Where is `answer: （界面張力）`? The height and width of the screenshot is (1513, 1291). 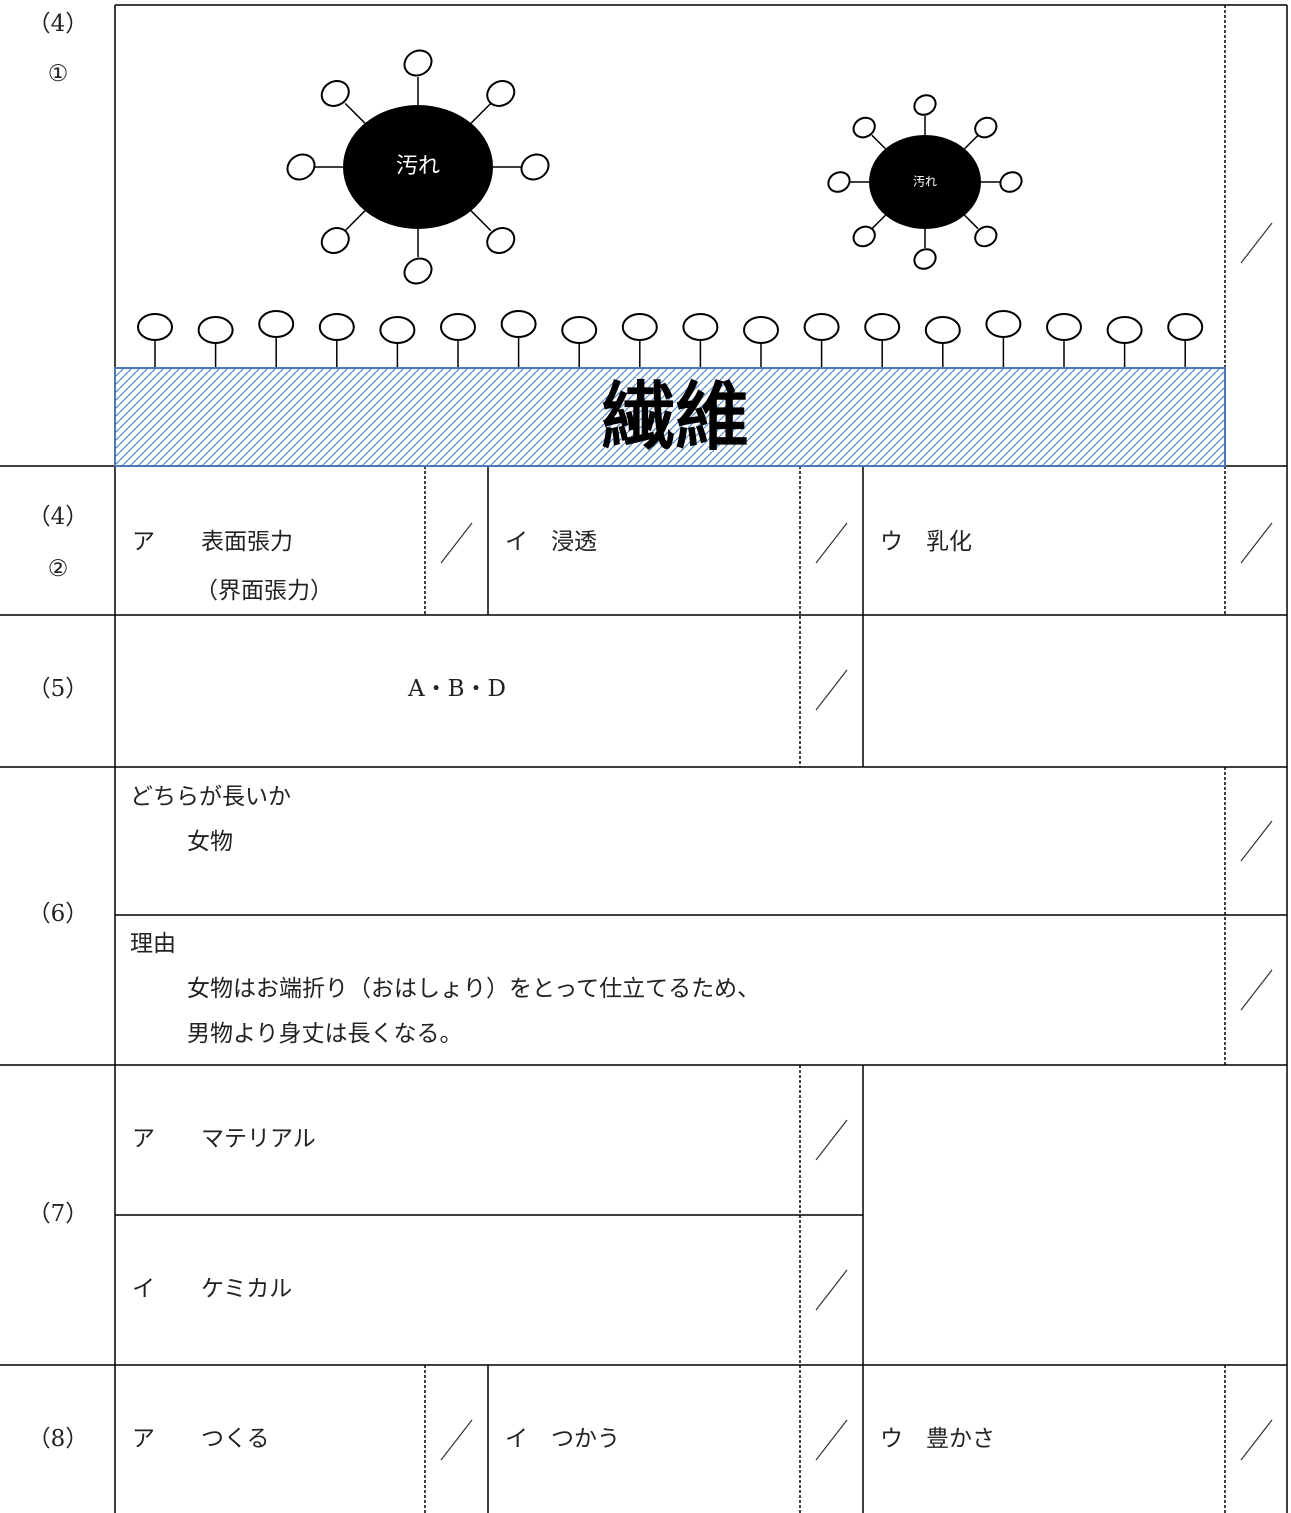
answer: （界面張力） is located at coordinates (264, 591).